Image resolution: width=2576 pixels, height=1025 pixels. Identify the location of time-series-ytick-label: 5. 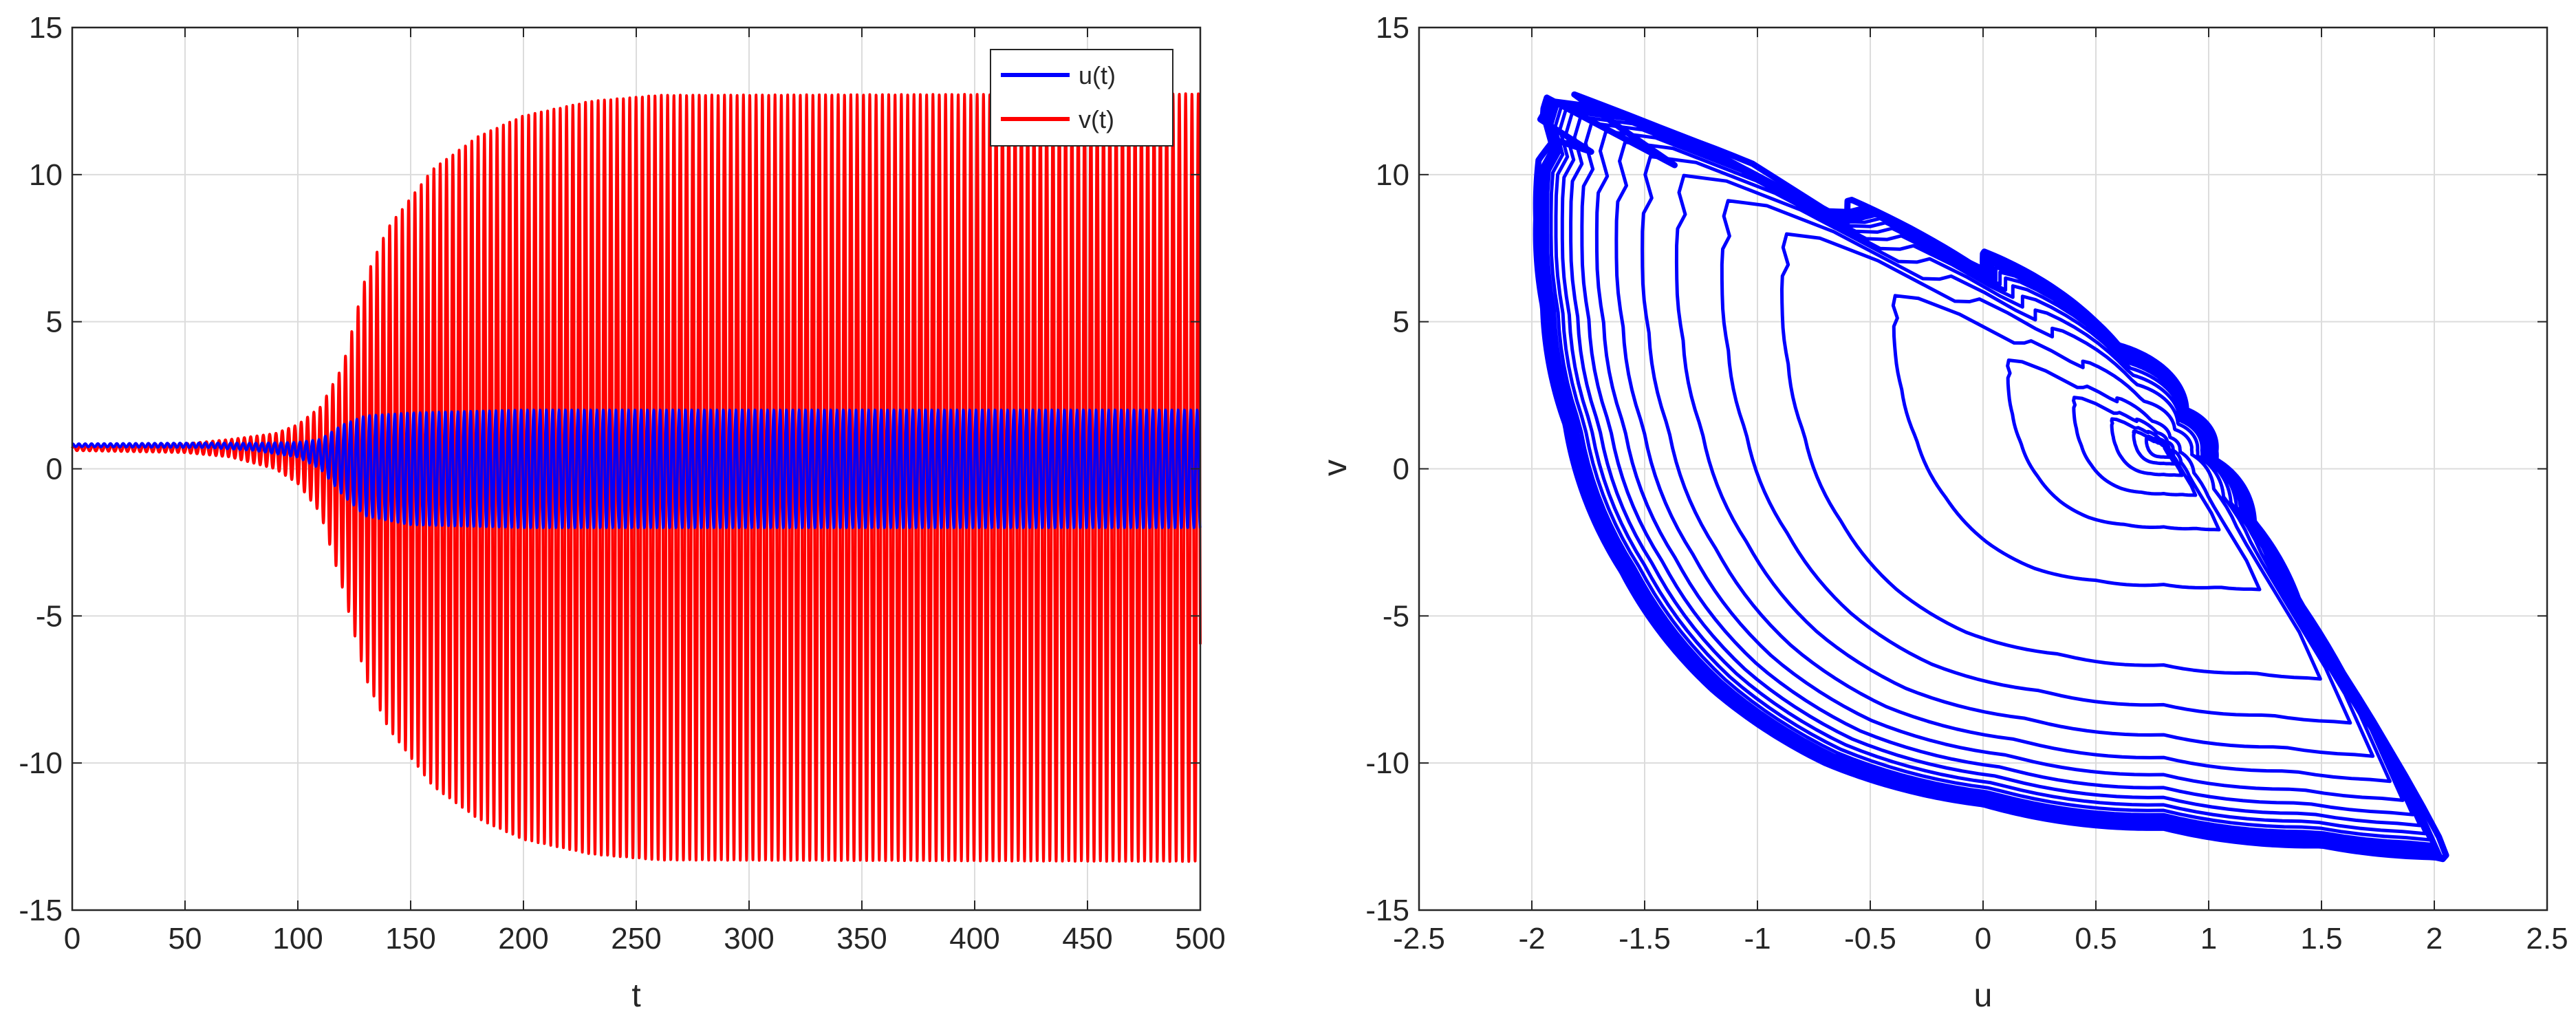
(54, 322).